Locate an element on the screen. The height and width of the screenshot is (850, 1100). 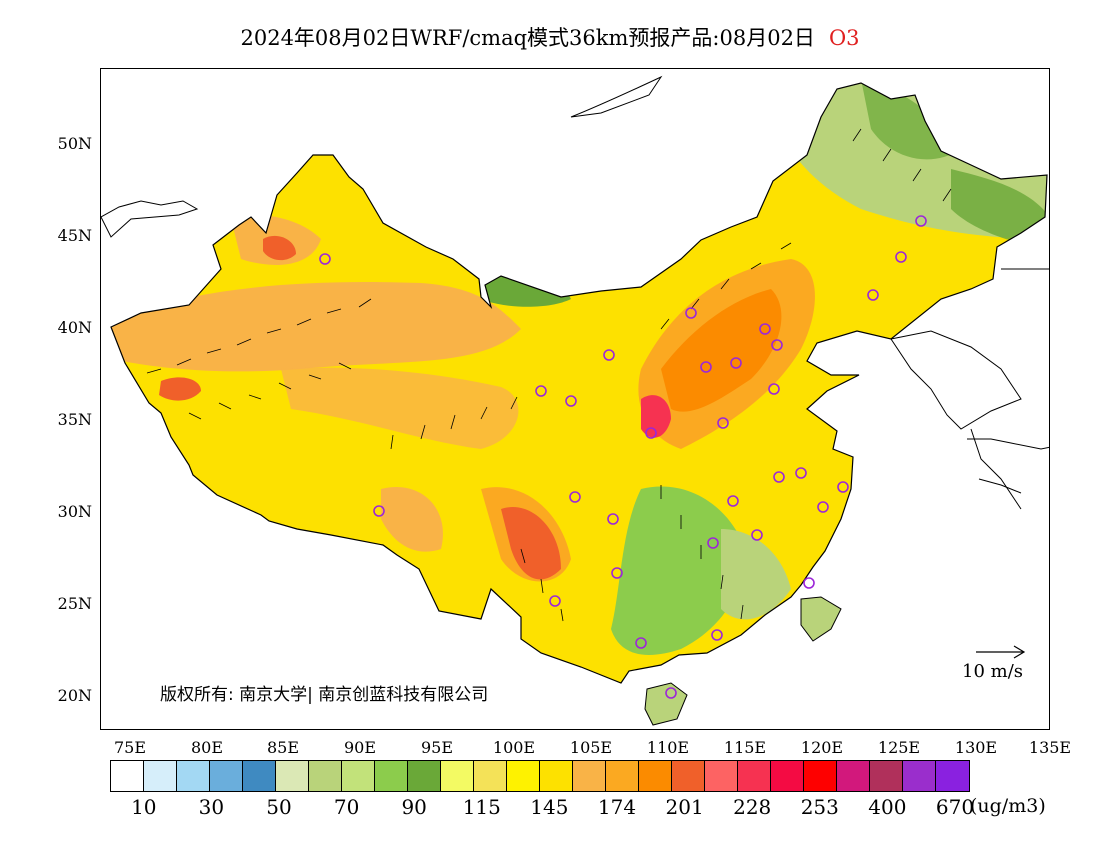
lat-label-20n: 20N is located at coordinates (74, 695).